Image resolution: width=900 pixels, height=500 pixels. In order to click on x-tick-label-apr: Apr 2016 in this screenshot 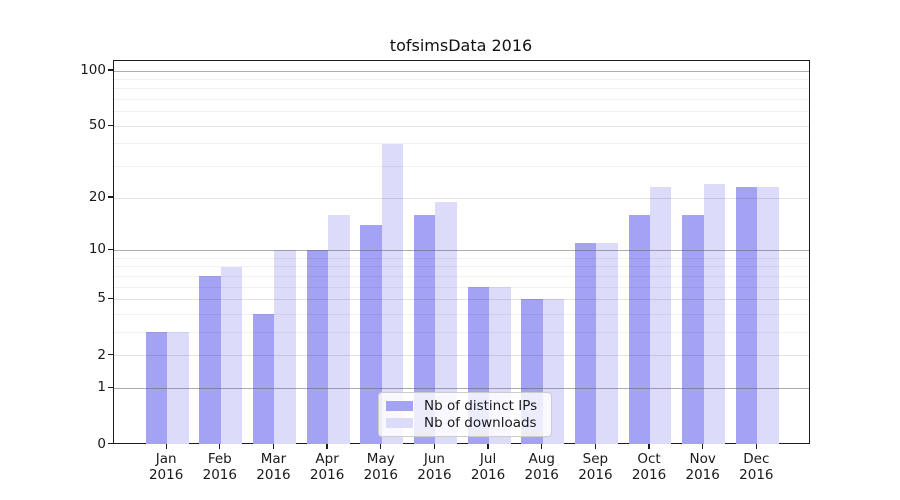, I will do `click(327, 467)`.